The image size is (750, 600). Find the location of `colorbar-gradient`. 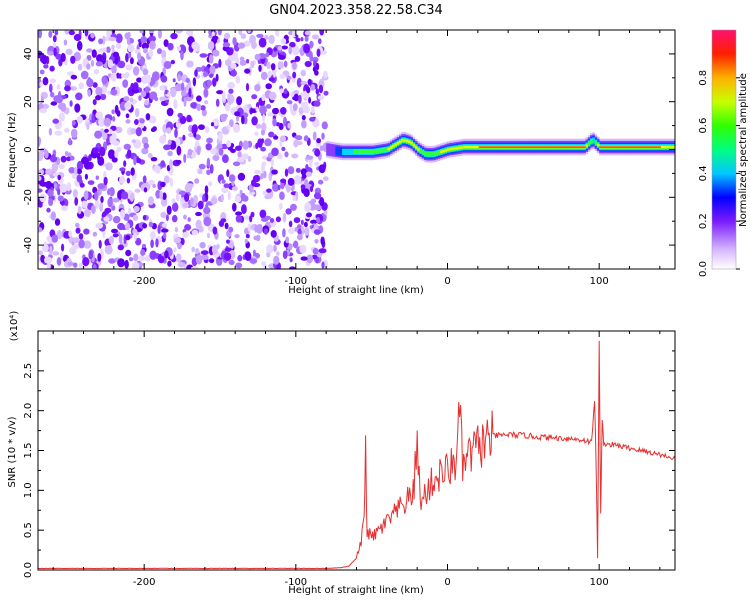

colorbar-gradient is located at coordinates (724, 149).